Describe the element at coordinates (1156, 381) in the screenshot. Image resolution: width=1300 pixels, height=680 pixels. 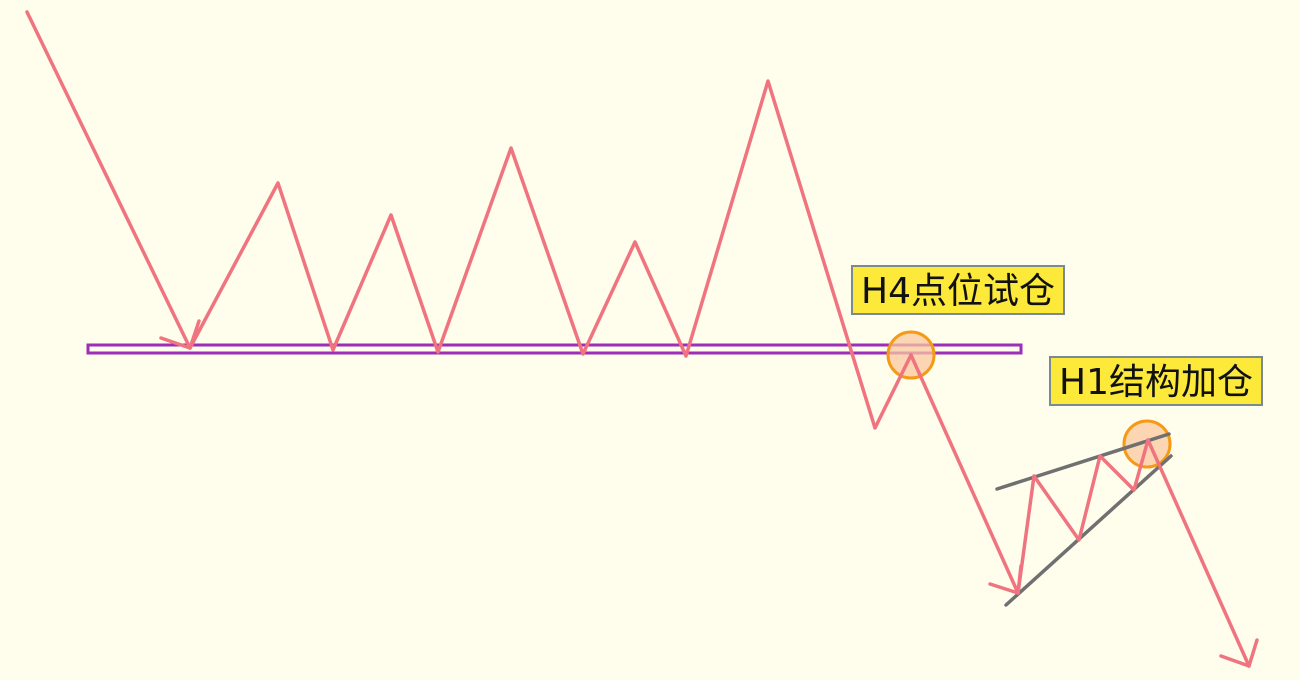
I see `h1-add-label: H1结构加仓` at that location.